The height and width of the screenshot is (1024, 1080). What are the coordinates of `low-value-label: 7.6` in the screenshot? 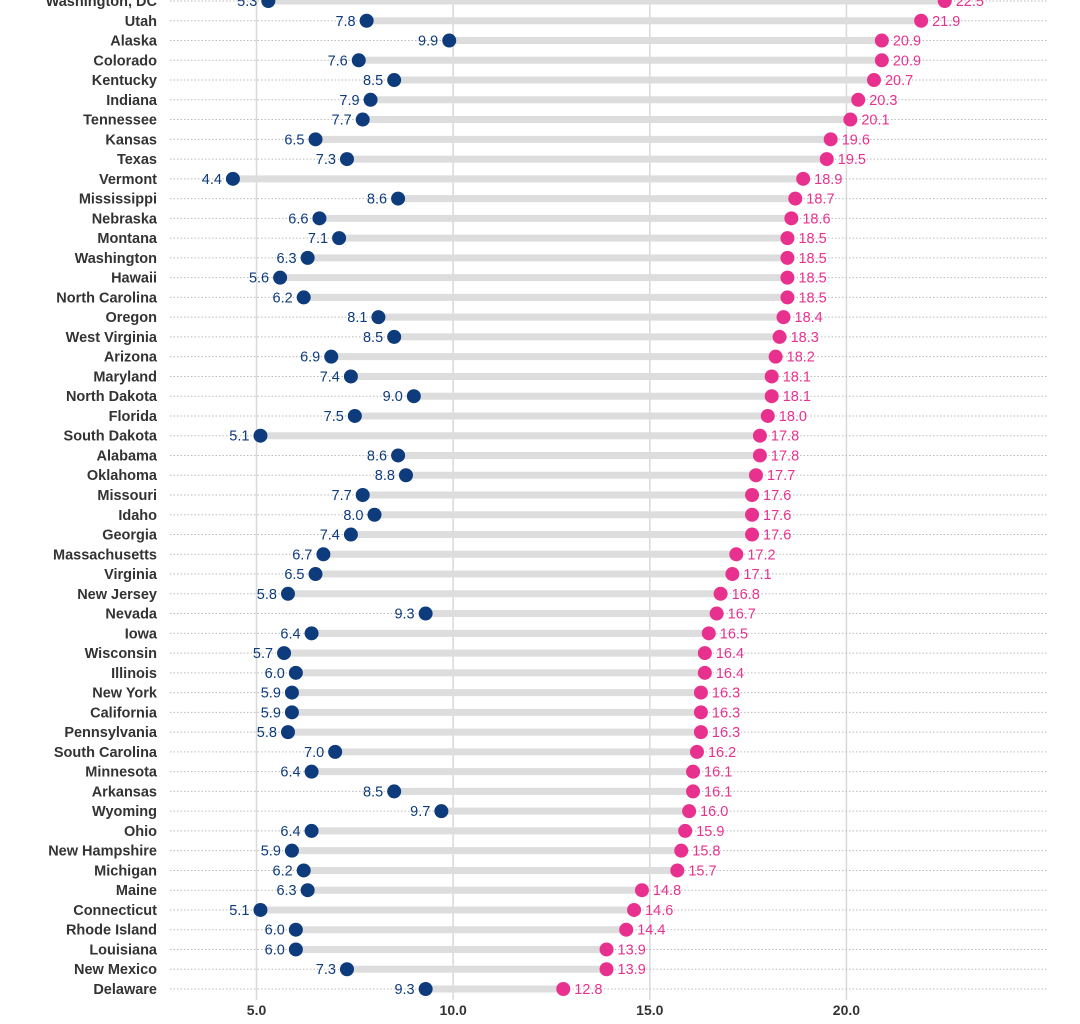 It's located at (338, 61).